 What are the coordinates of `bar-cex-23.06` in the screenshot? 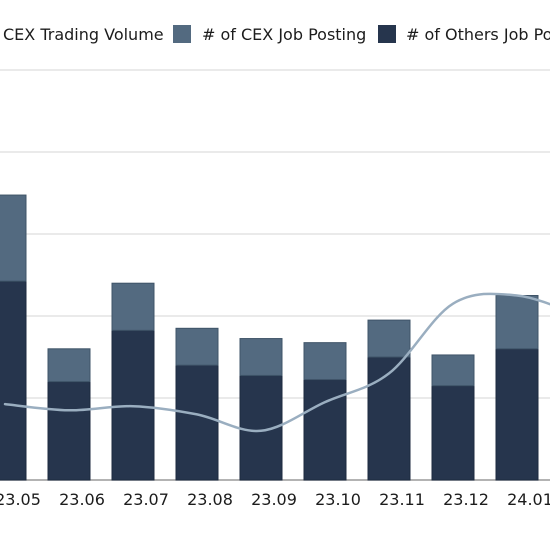 It's located at (69, 365).